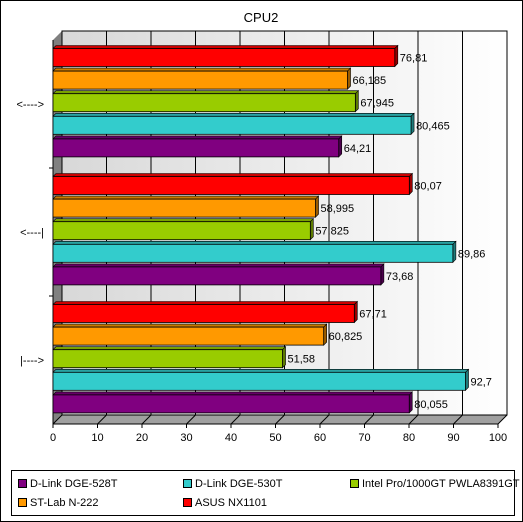  I want to click on data-label: 67,71, so click(373, 315).